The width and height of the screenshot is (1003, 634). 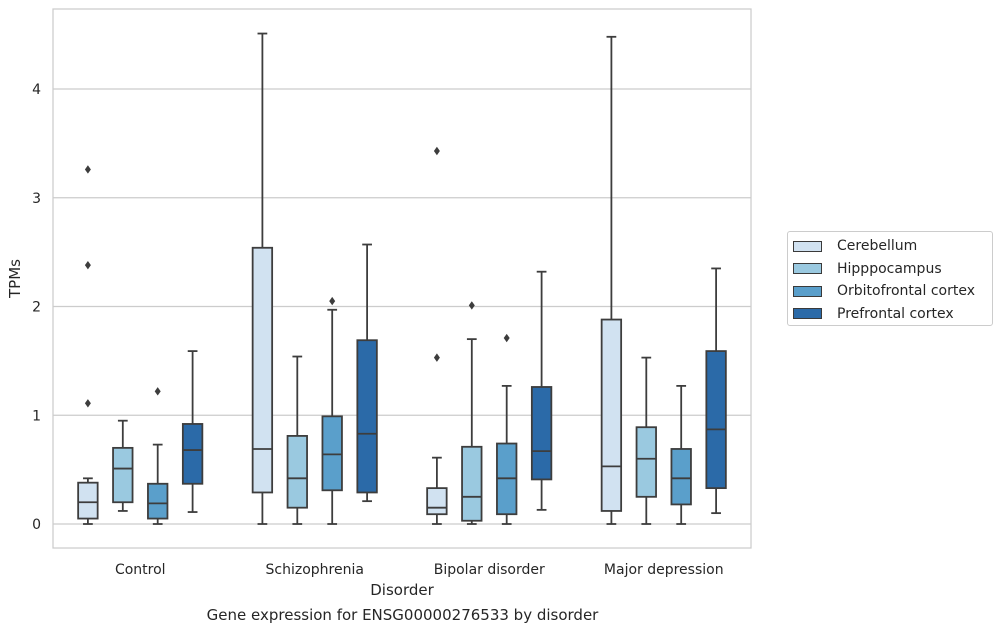 What do you see at coordinates (664, 570) in the screenshot?
I see `x-tick-label: Major depression` at bounding box center [664, 570].